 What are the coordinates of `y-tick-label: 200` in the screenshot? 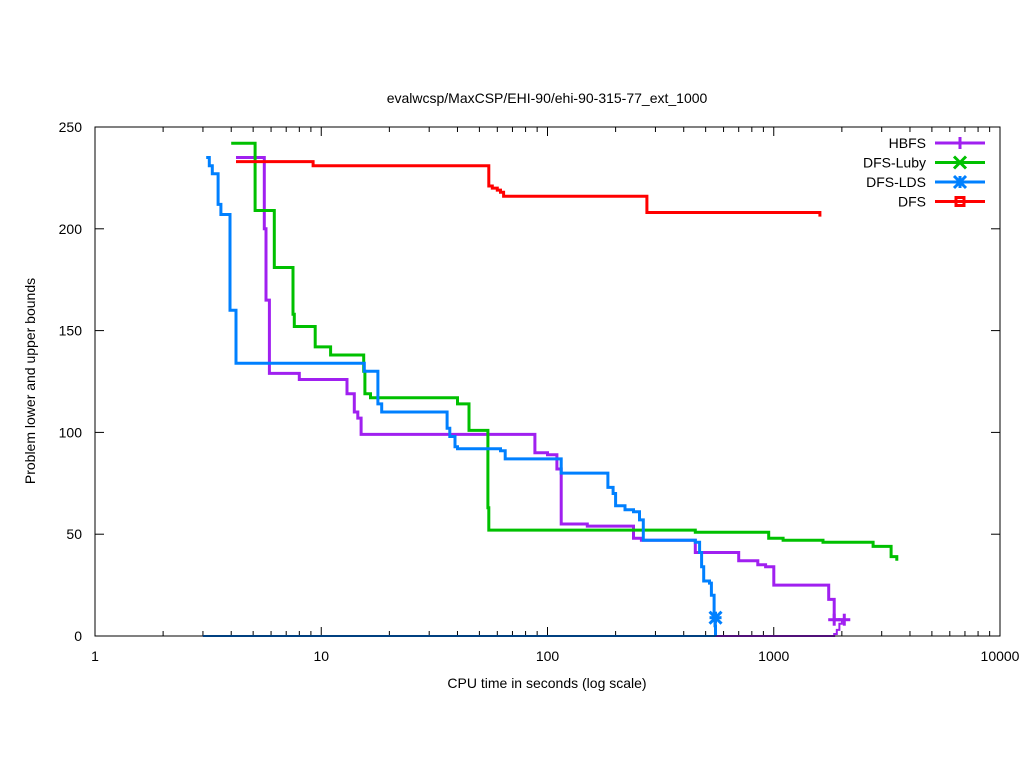 It's located at (71, 229).